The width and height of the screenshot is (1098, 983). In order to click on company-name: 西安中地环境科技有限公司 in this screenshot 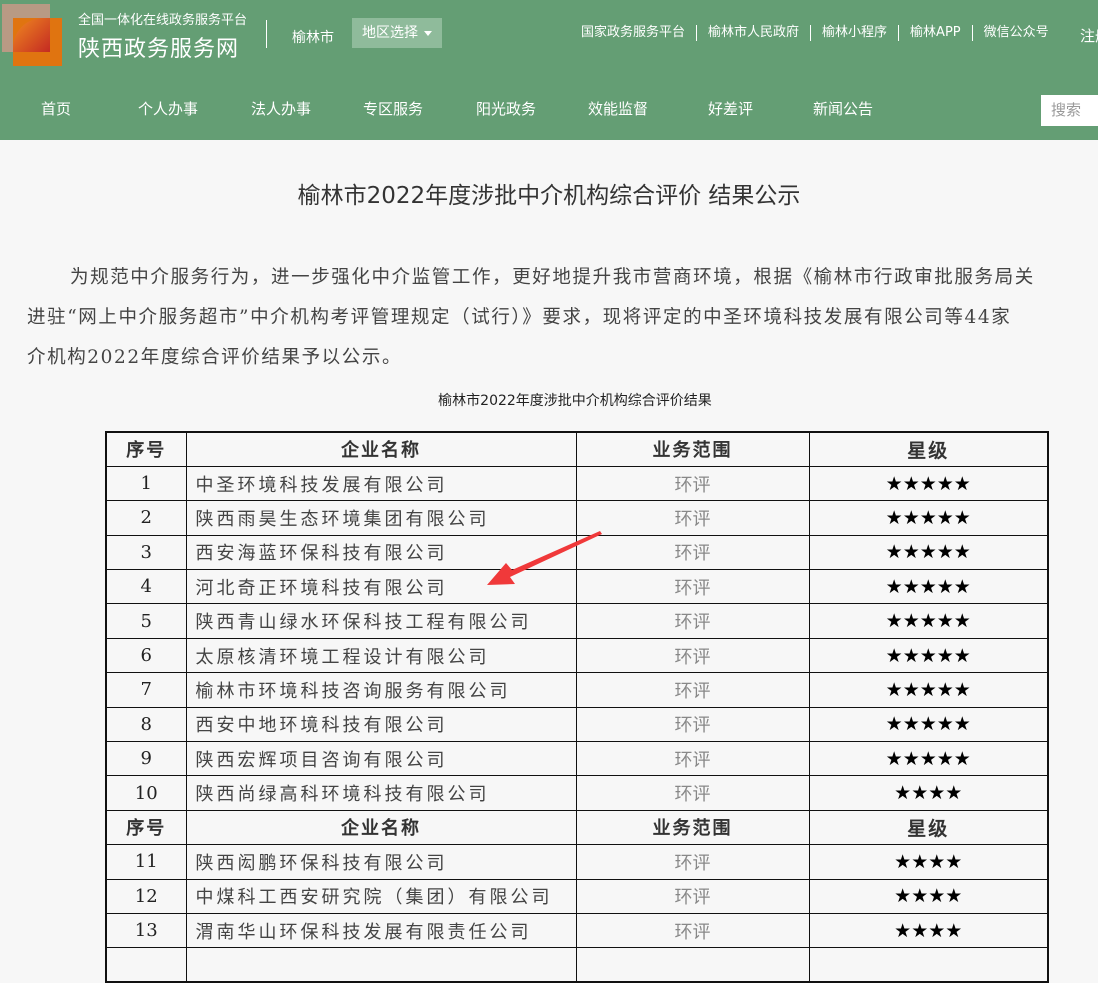, I will do `click(381, 724)`.